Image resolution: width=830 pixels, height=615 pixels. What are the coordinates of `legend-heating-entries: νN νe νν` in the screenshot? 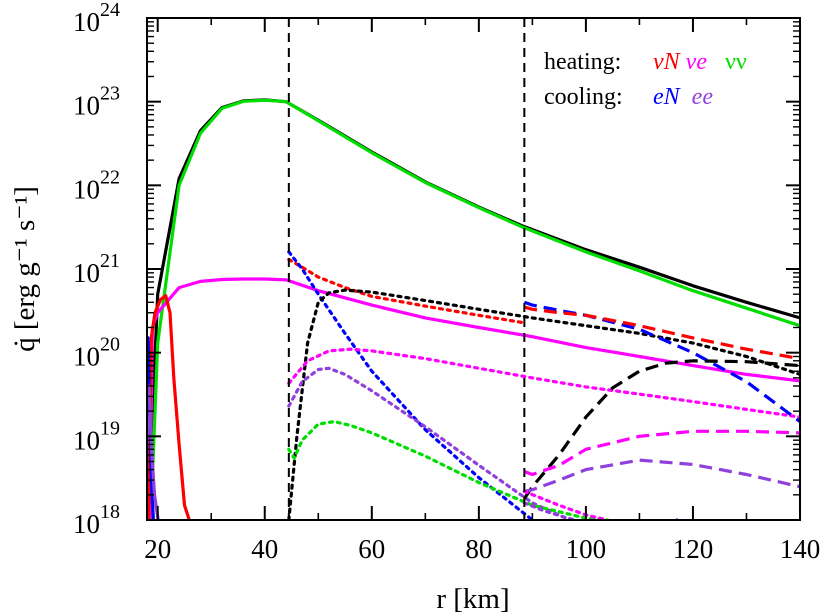 It's located at (700, 62).